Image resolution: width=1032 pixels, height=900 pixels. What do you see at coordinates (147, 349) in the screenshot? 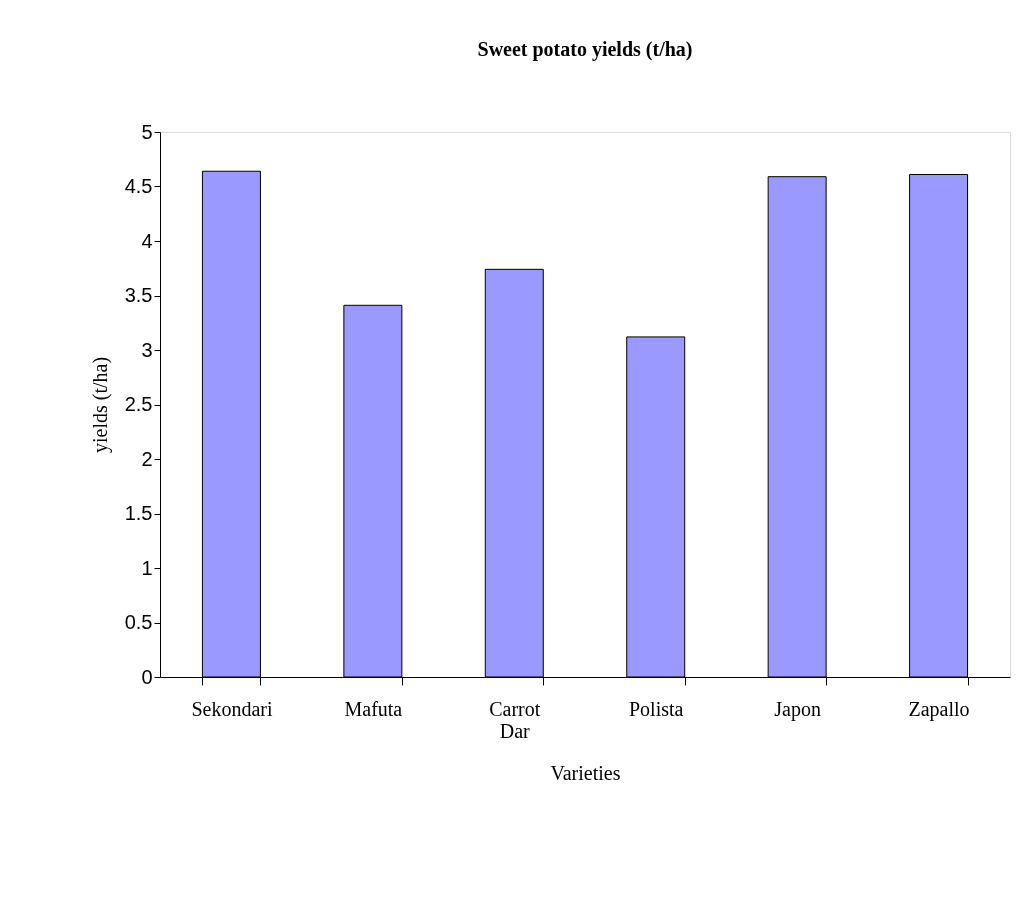
I see `y-tick-label: 3` at bounding box center [147, 349].